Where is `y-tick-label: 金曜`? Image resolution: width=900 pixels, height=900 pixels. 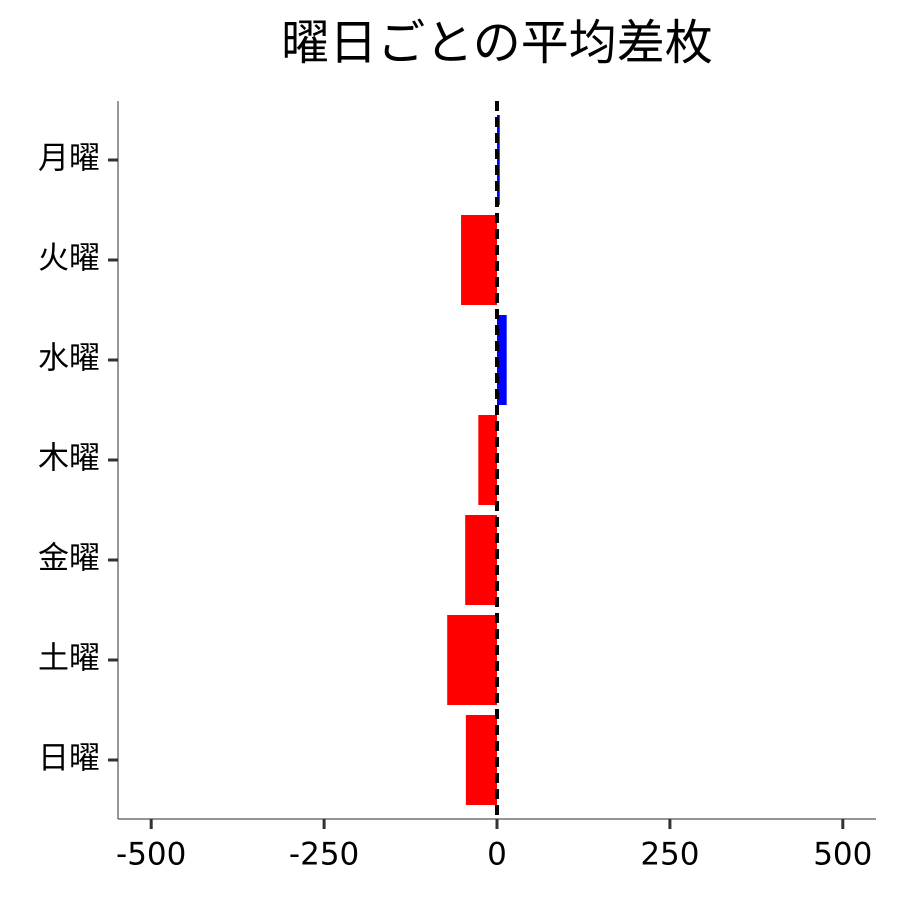 y-tick-label: 金曜 is located at coordinates (69, 559).